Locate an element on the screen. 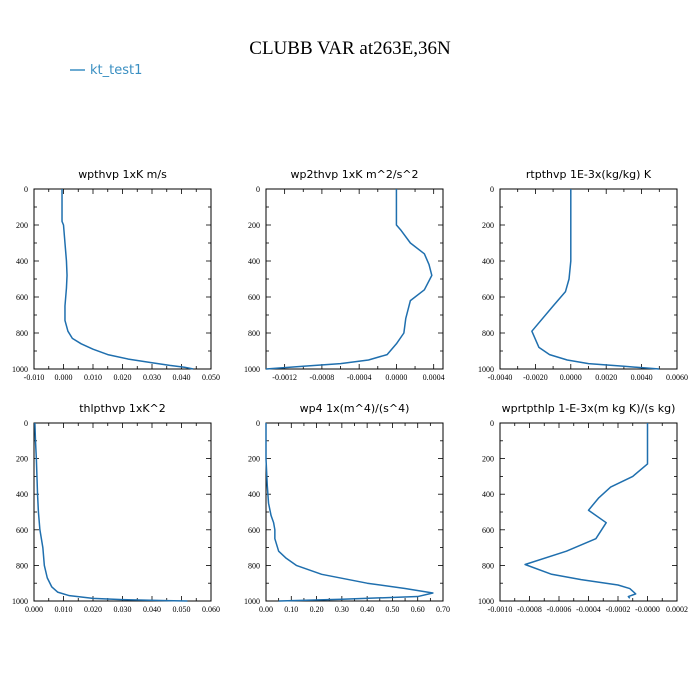 The width and height of the screenshot is (700, 700). figure-title: CLUBB VAR at263E,36N is located at coordinates (350, 48).